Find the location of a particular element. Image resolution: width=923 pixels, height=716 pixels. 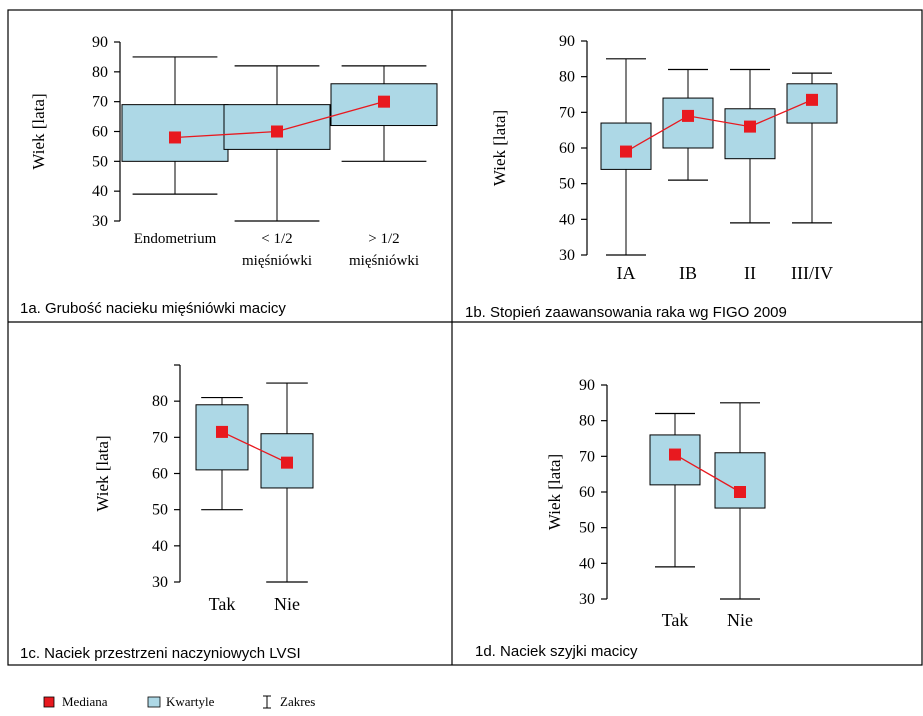

panel-1d: 30 40 50 60 70 80 90 Wiek [lata] Tak Nie is located at coordinates (655, 503).